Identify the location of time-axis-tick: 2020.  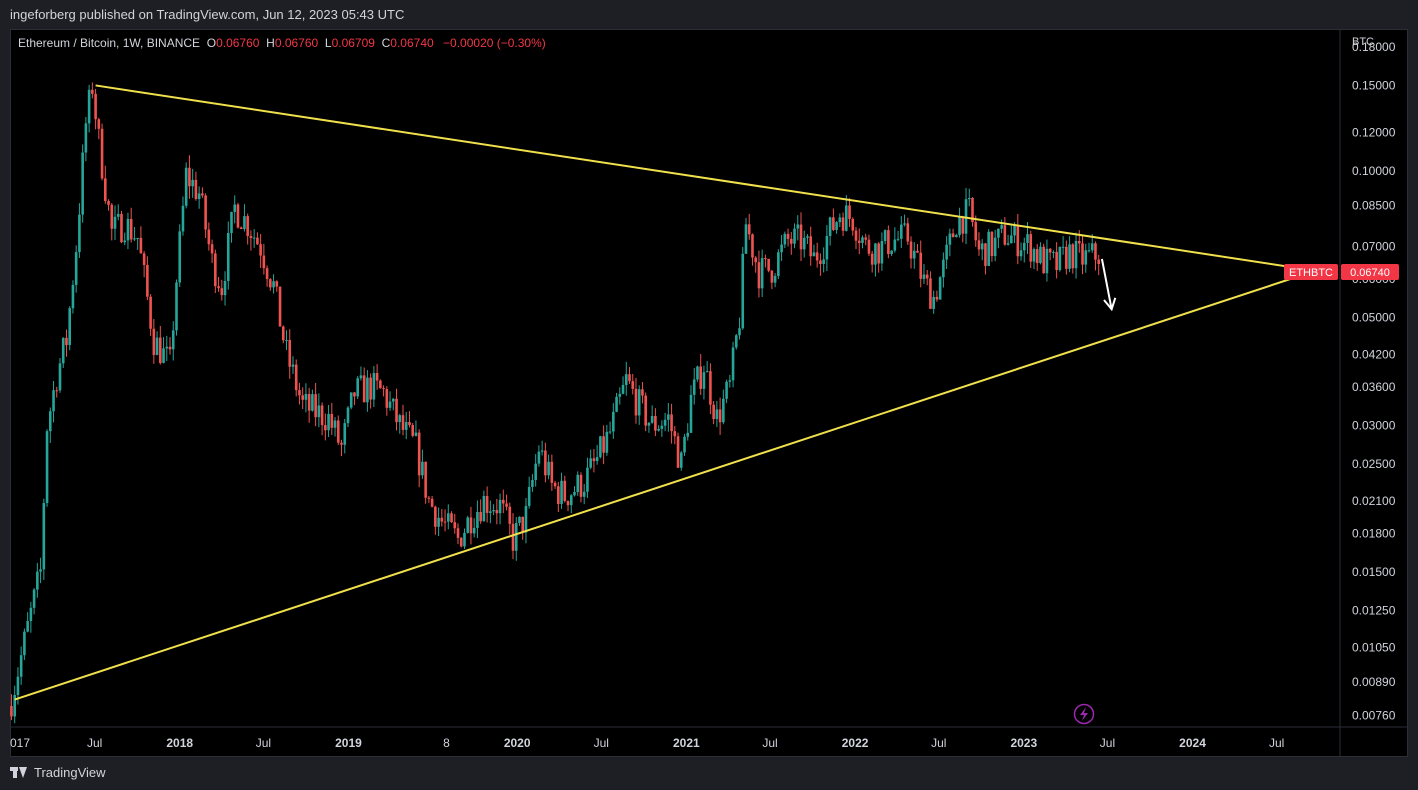
(517, 743).